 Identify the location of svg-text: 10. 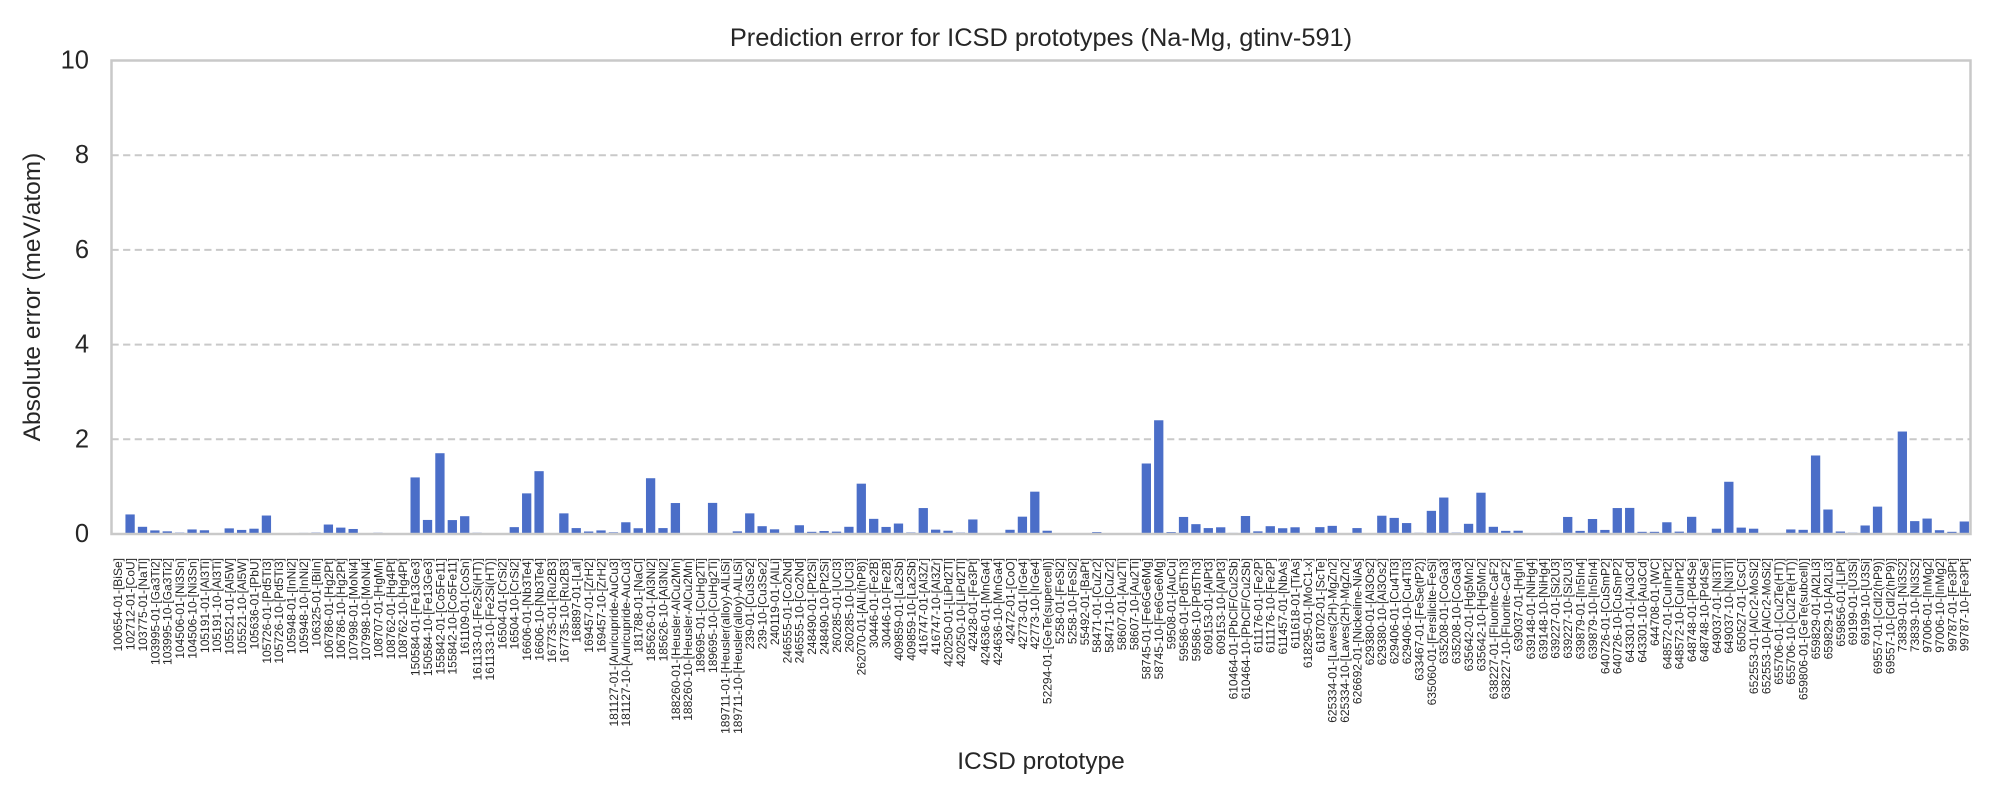
(75, 61).